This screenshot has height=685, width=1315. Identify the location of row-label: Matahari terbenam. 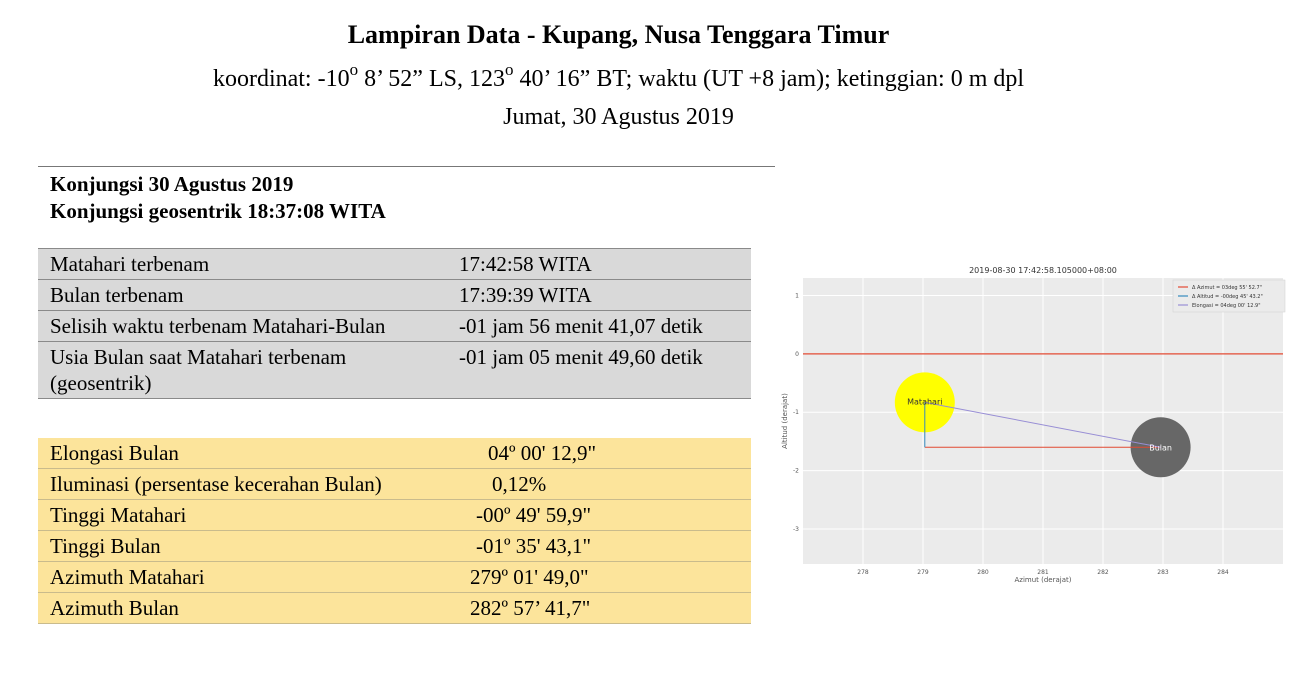
(242, 264).